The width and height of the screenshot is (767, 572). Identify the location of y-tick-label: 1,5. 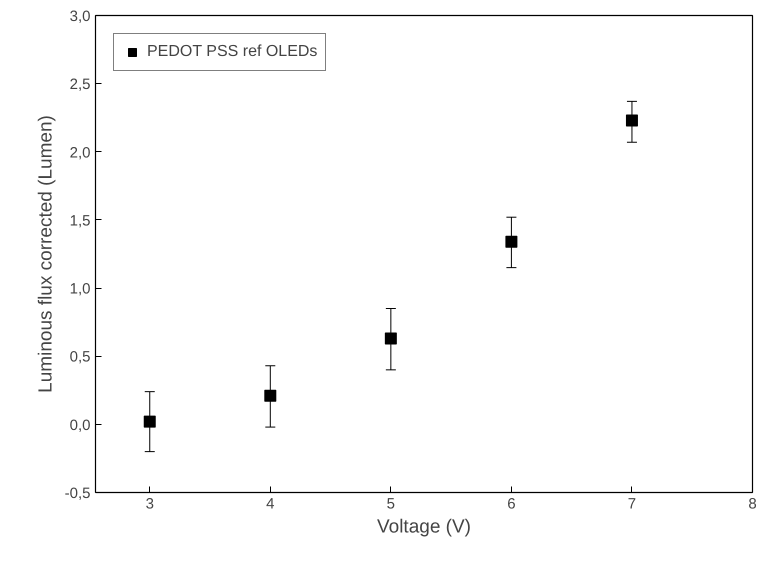
(80, 221).